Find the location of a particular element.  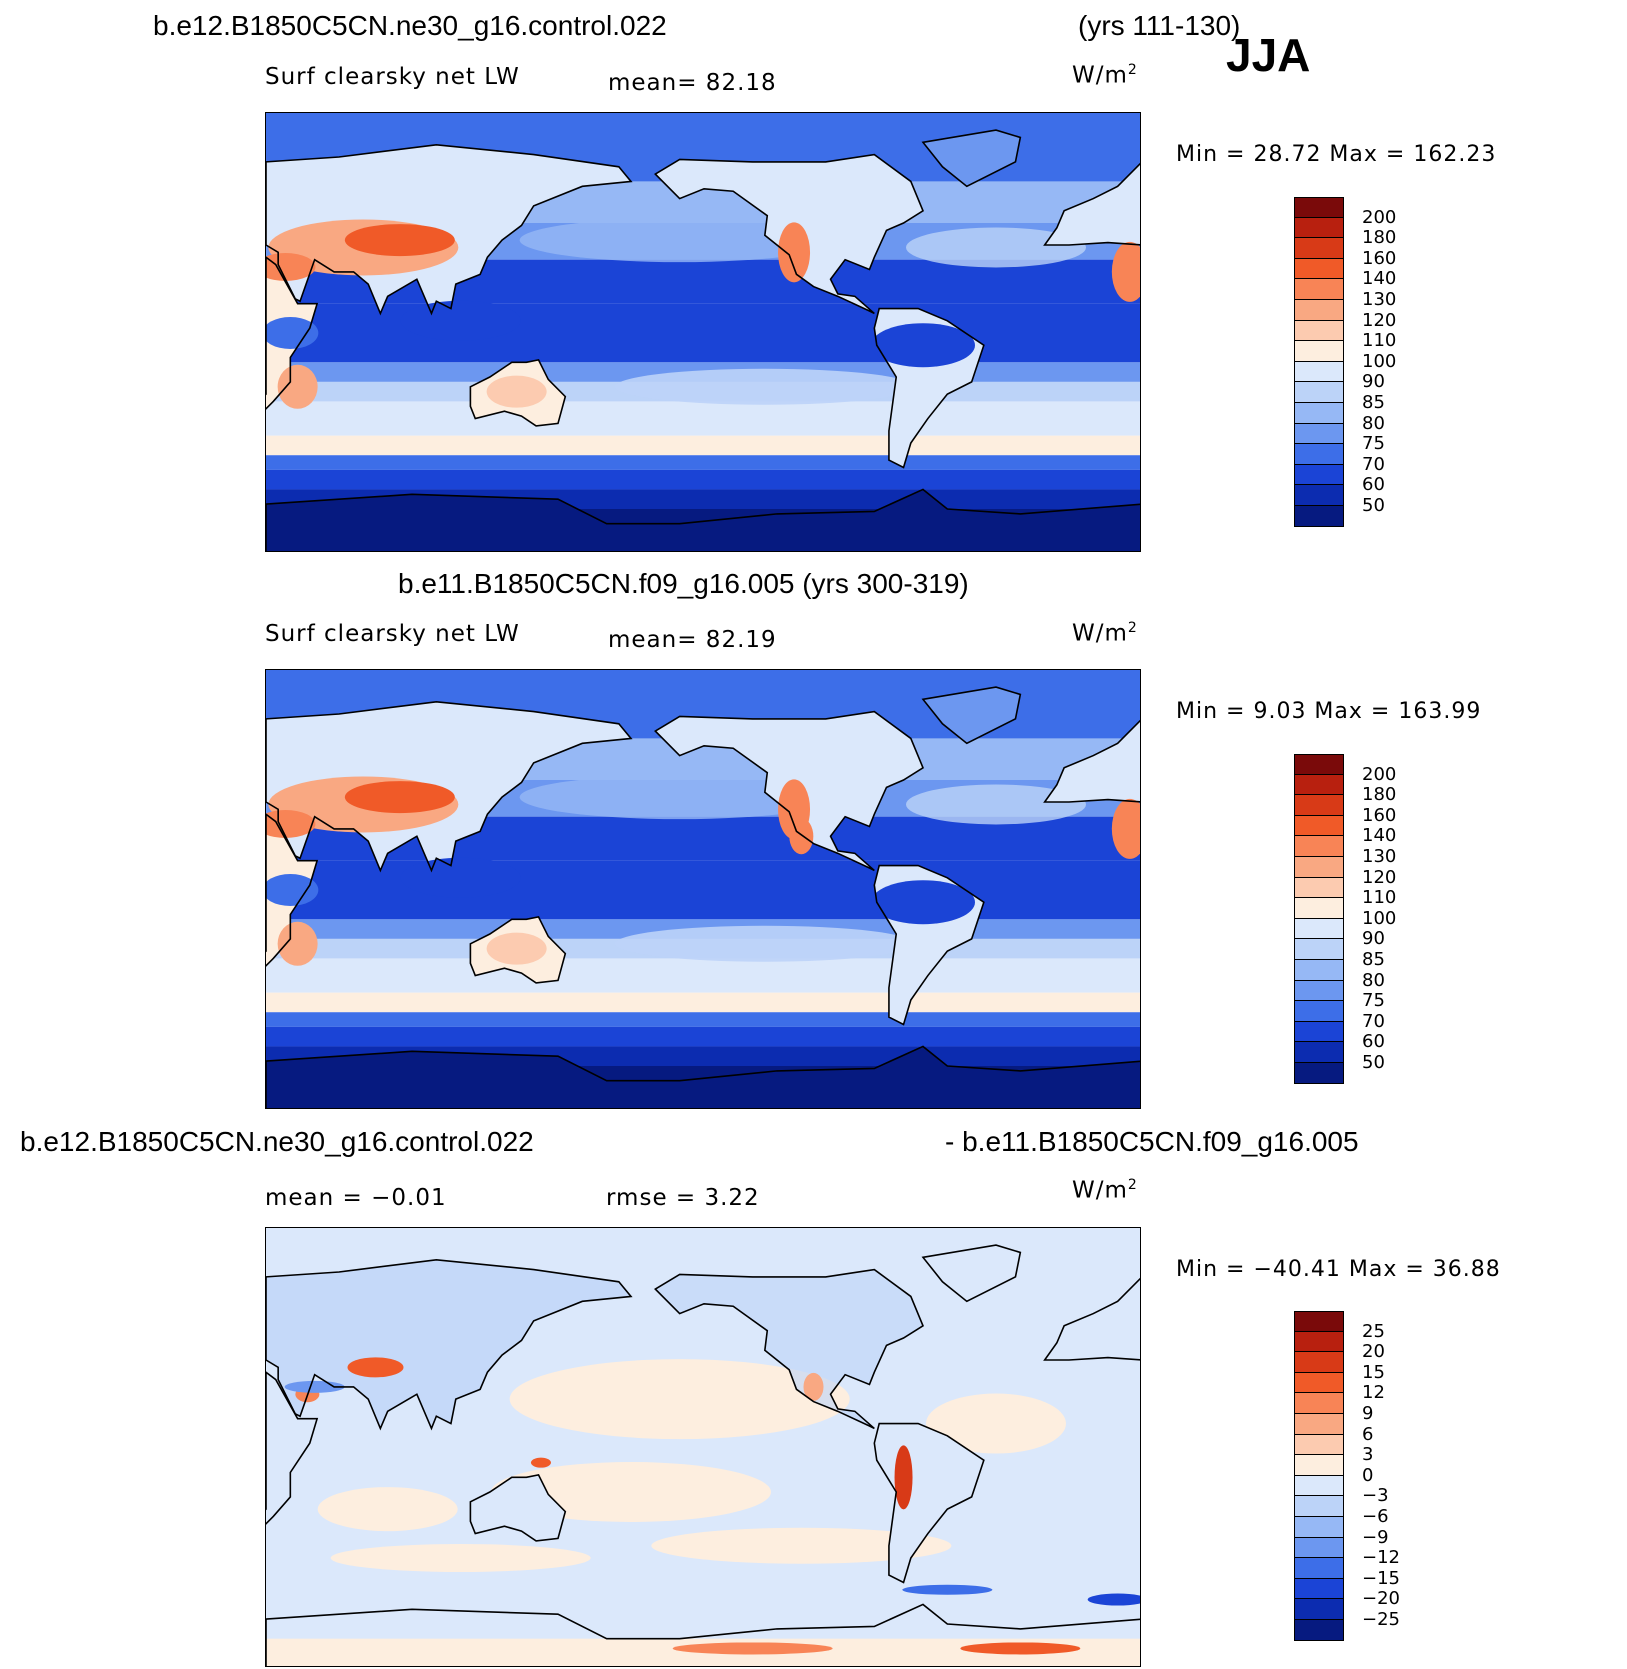

colorbar-level-label: 110 is located at coordinates (1379, 898).